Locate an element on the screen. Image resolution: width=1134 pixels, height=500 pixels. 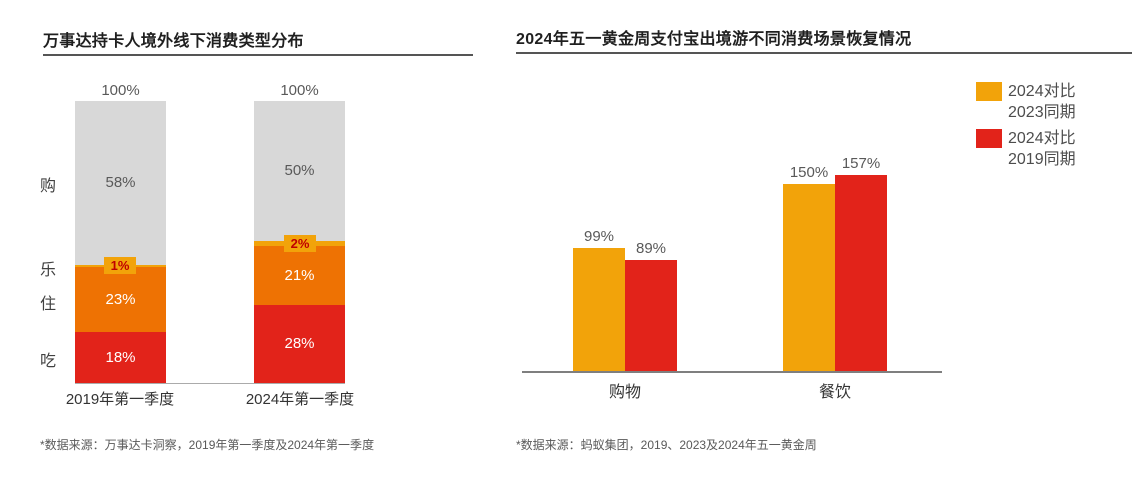
bar-shopping-vs2023 is located at coordinates (599, 309).